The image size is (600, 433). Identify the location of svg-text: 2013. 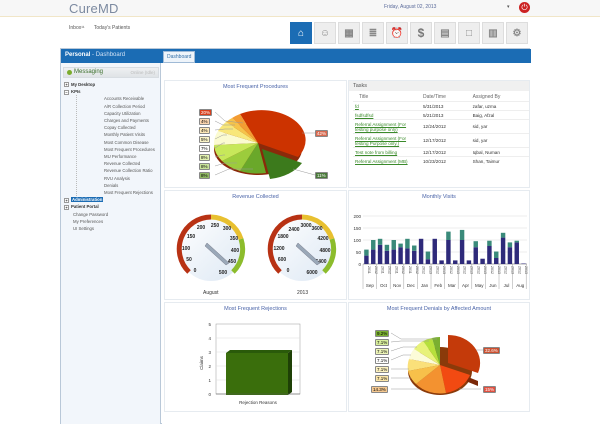
(430, 270).